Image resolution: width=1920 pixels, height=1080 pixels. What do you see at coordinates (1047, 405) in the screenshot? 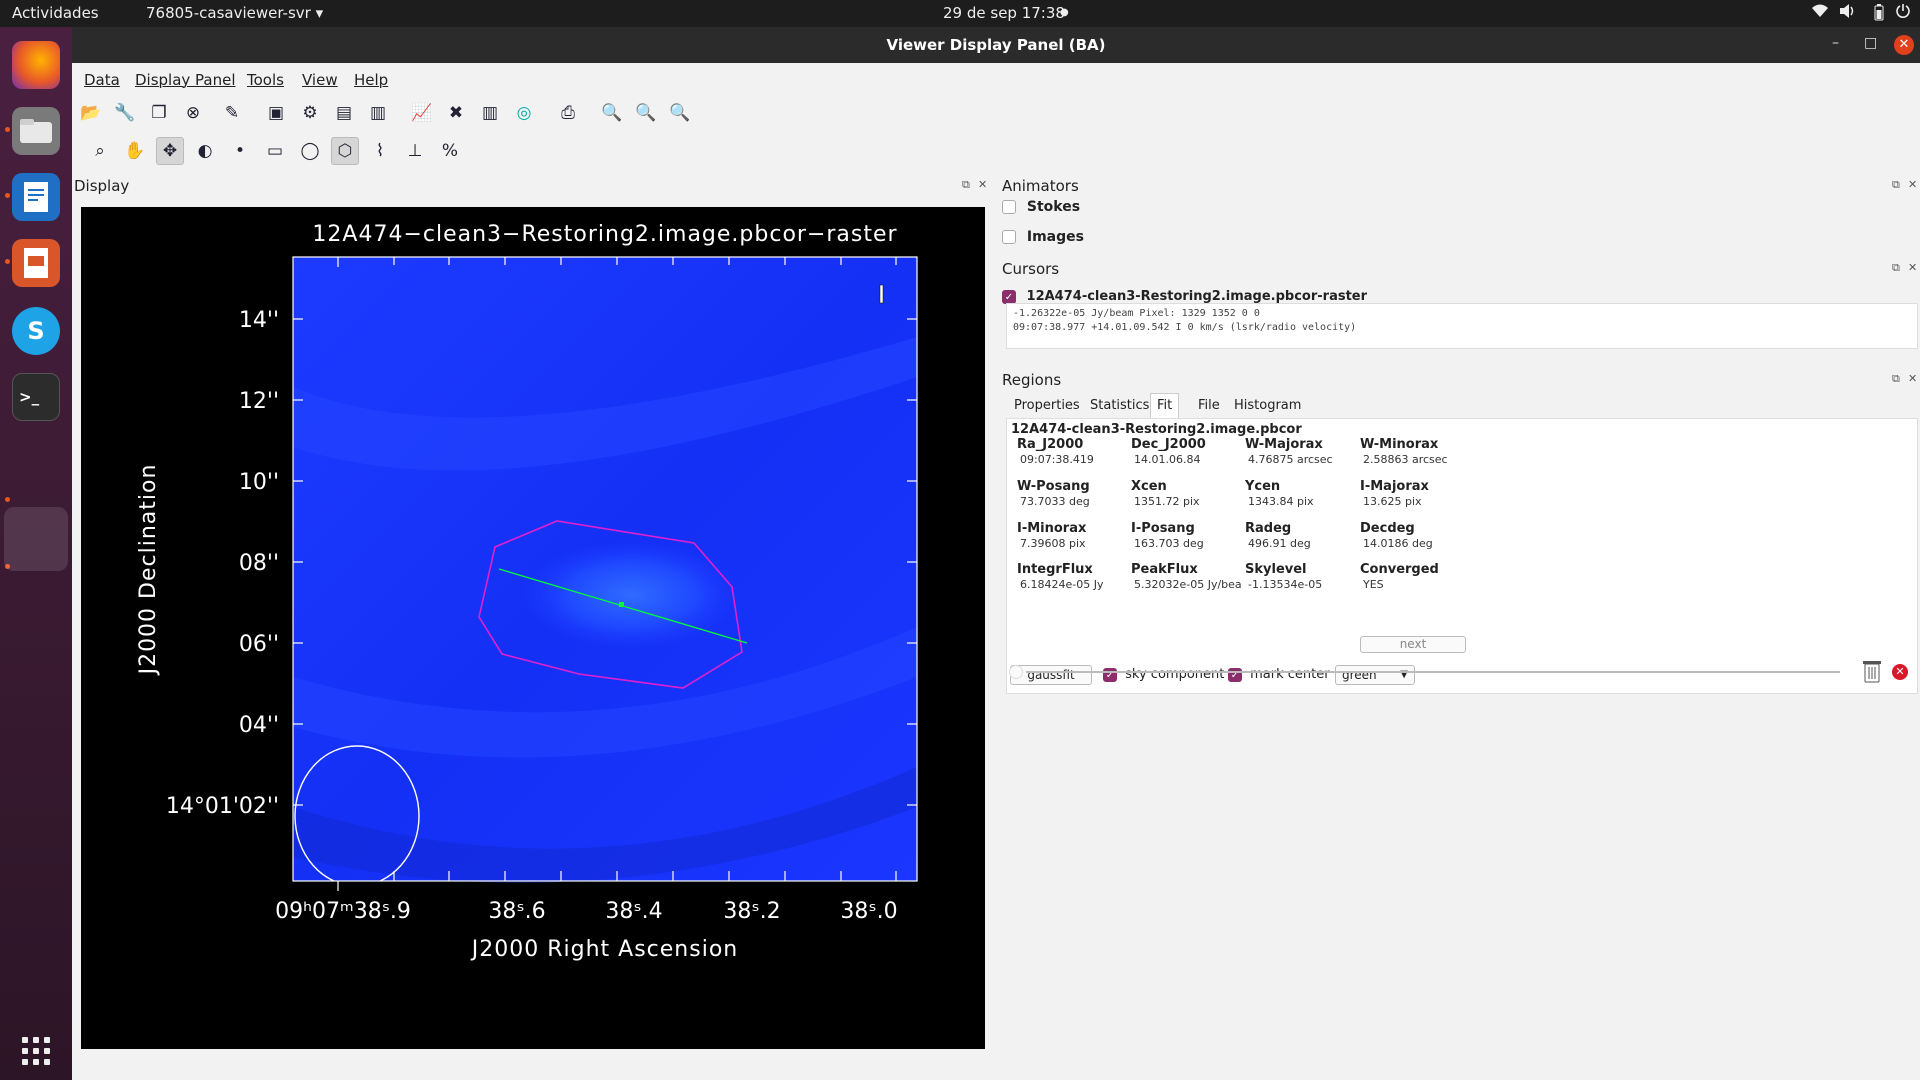
I see `tab-properties: Properties` at bounding box center [1047, 405].